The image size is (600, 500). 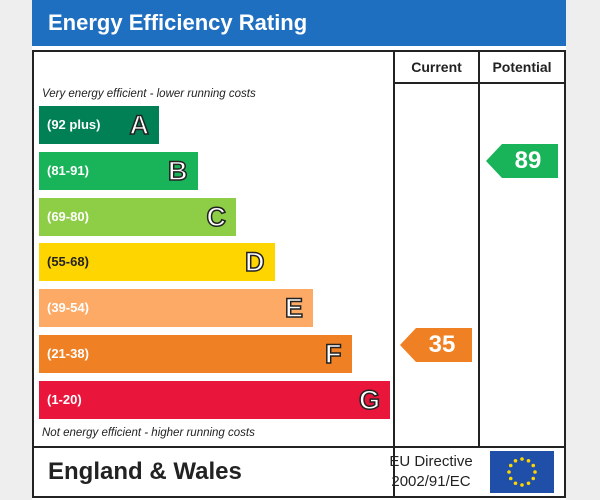 What do you see at coordinates (333, 354) in the screenshot?
I see `band-letter: F` at bounding box center [333, 354].